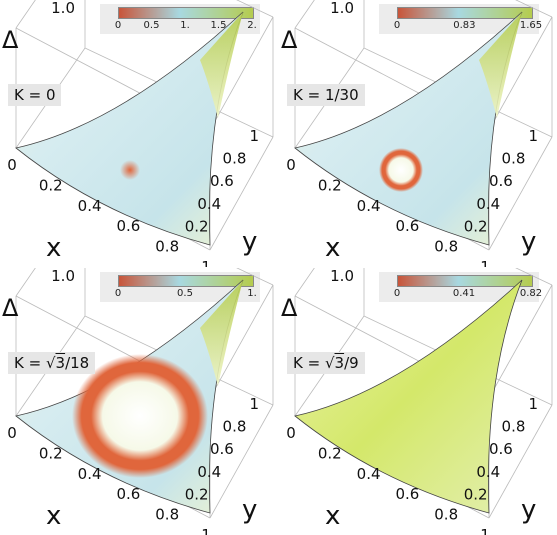  What do you see at coordinates (531, 293) in the screenshot?
I see `colorbar-tick-label: 0.82` at bounding box center [531, 293].